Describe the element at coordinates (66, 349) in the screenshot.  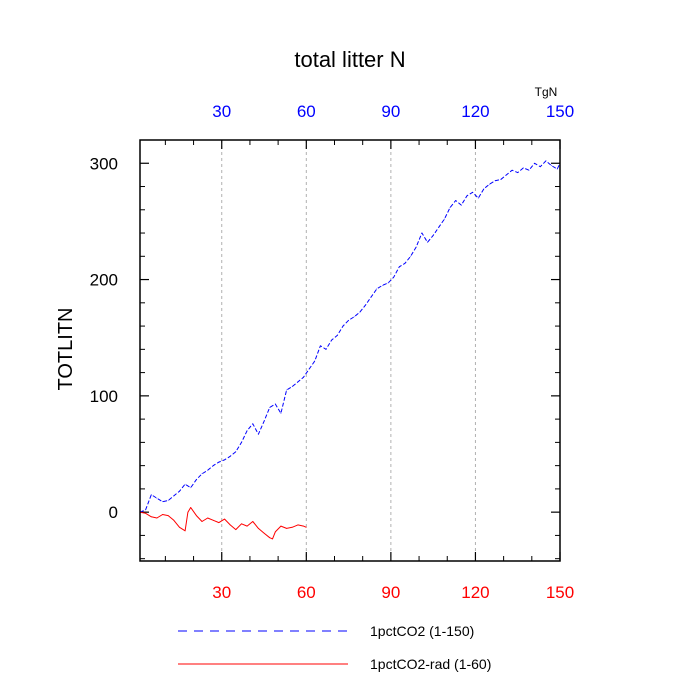
I see `y-axis-label: TOTLITN` at that location.